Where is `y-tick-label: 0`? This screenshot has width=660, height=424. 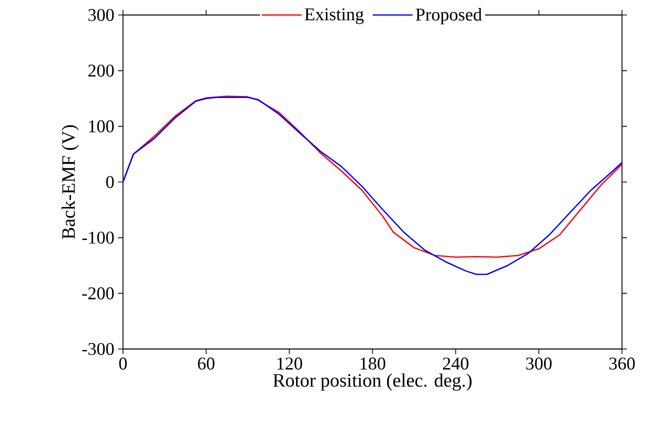
y-tick-label: 0 is located at coordinates (110, 182).